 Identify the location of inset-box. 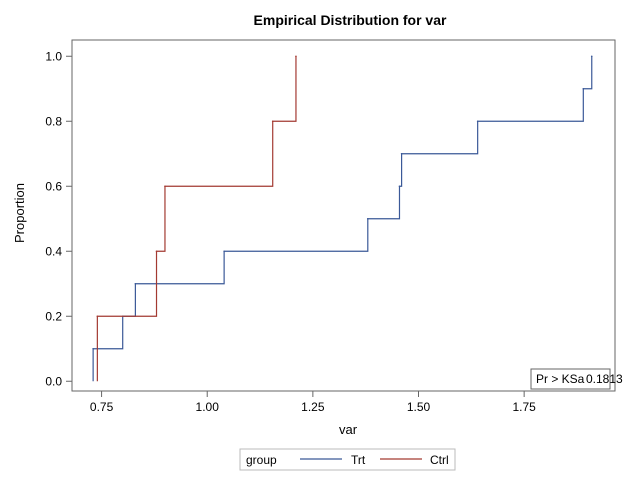
(570, 379).